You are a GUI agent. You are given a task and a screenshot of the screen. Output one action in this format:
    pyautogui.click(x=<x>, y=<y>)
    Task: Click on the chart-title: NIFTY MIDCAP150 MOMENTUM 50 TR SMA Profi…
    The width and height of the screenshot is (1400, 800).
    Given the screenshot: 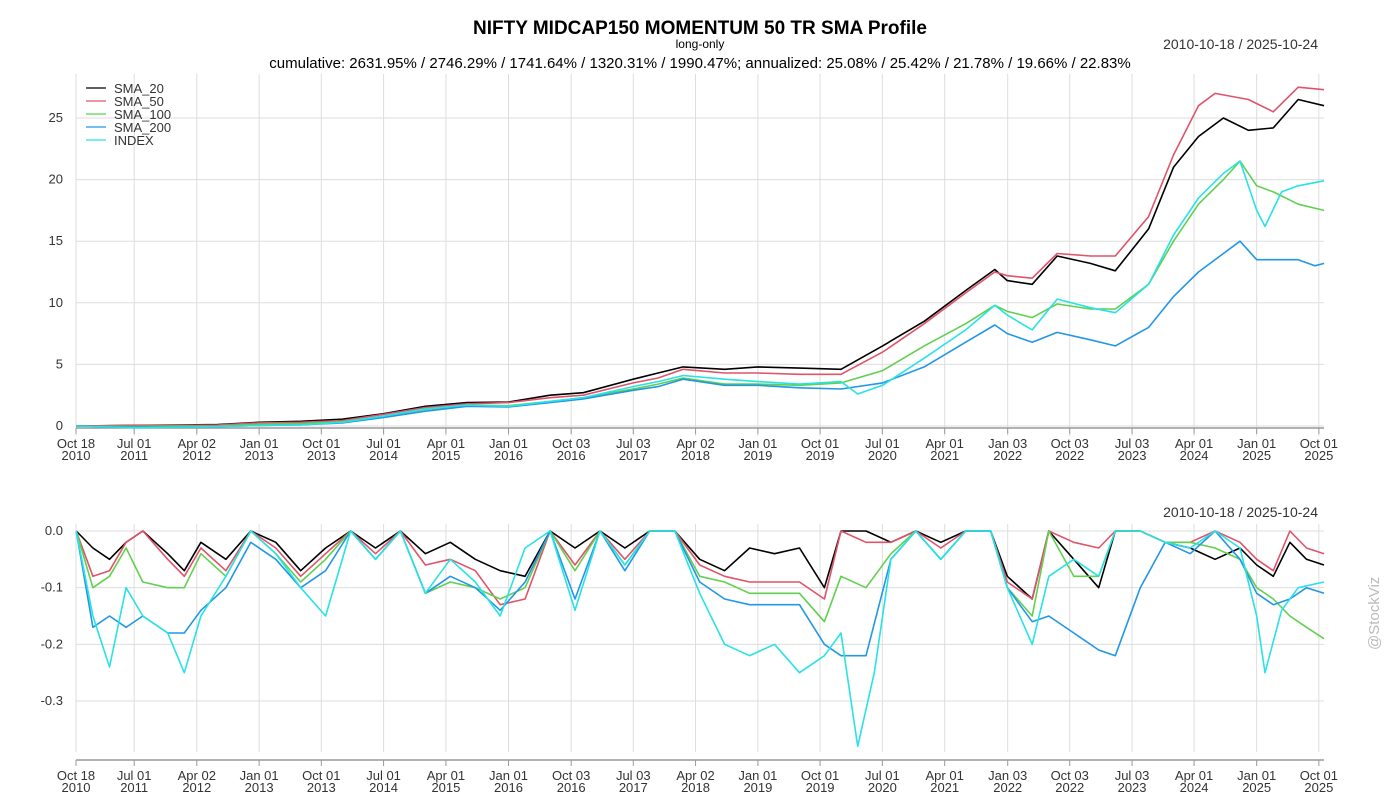 What is the action you would take?
    pyautogui.click(x=700, y=28)
    